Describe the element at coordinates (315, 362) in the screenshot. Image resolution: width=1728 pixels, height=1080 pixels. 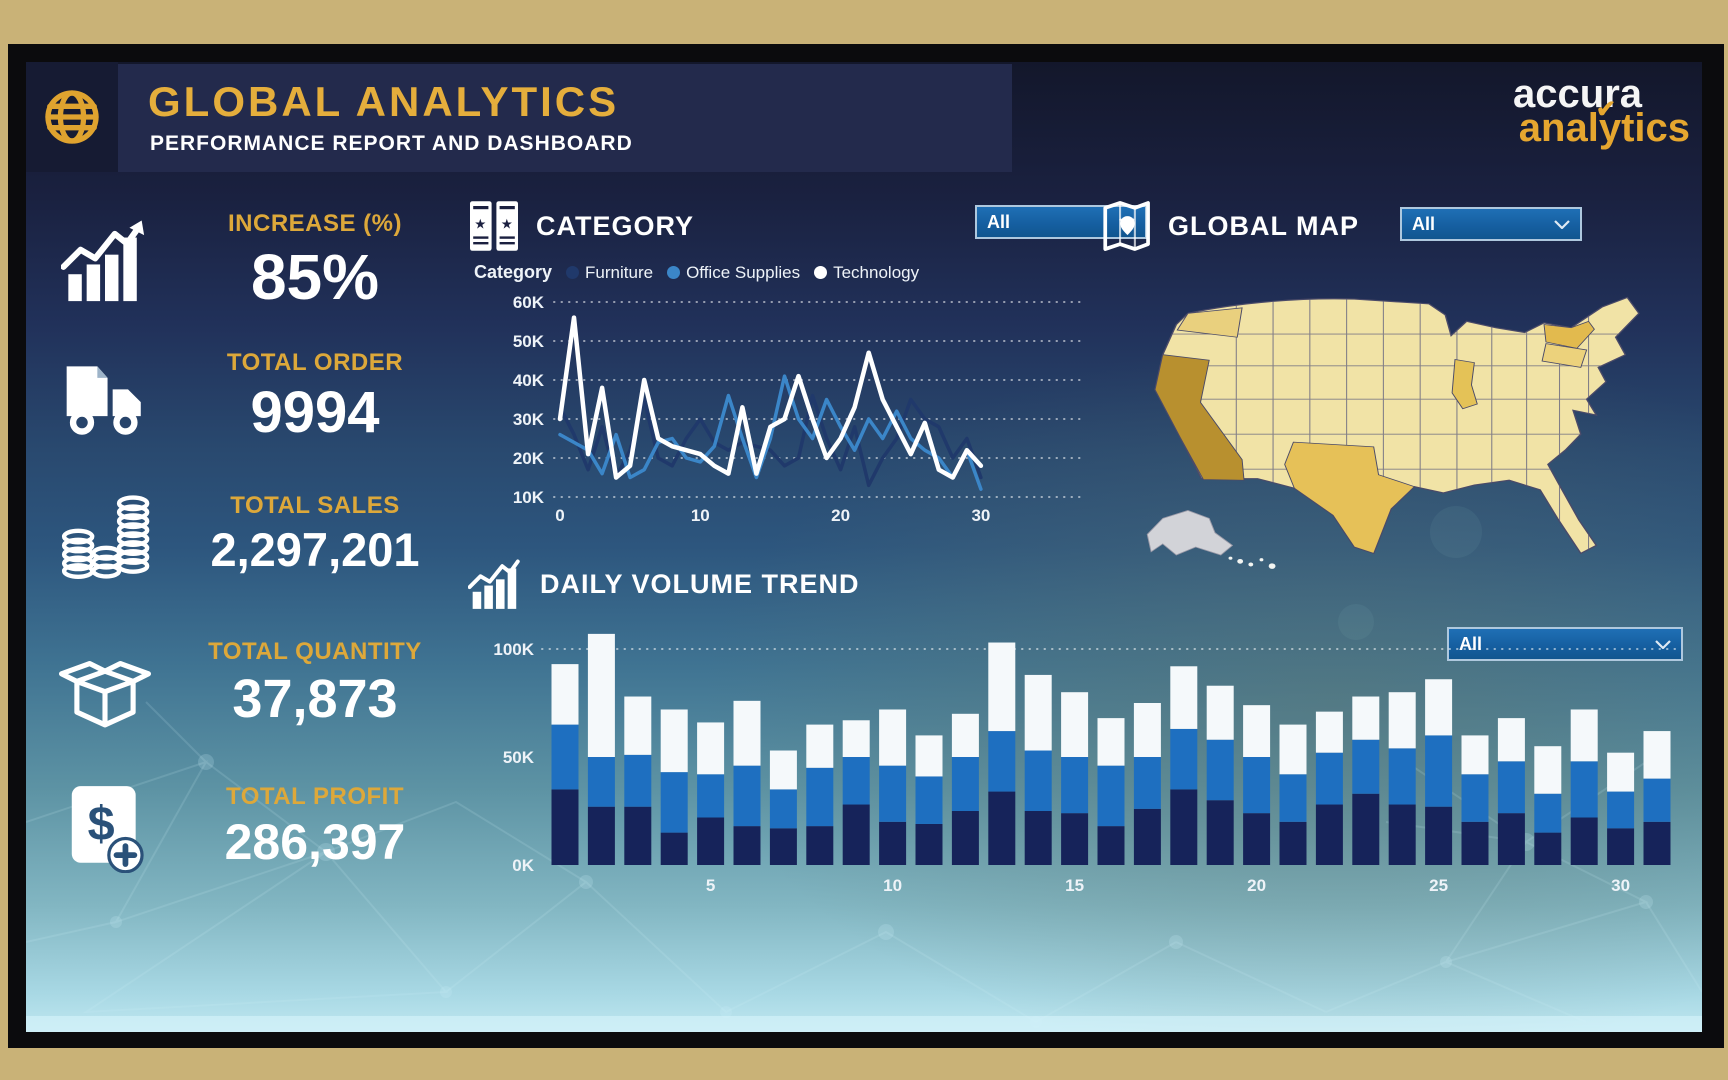
I see `kpi-label: TOTAL ORDER` at that location.